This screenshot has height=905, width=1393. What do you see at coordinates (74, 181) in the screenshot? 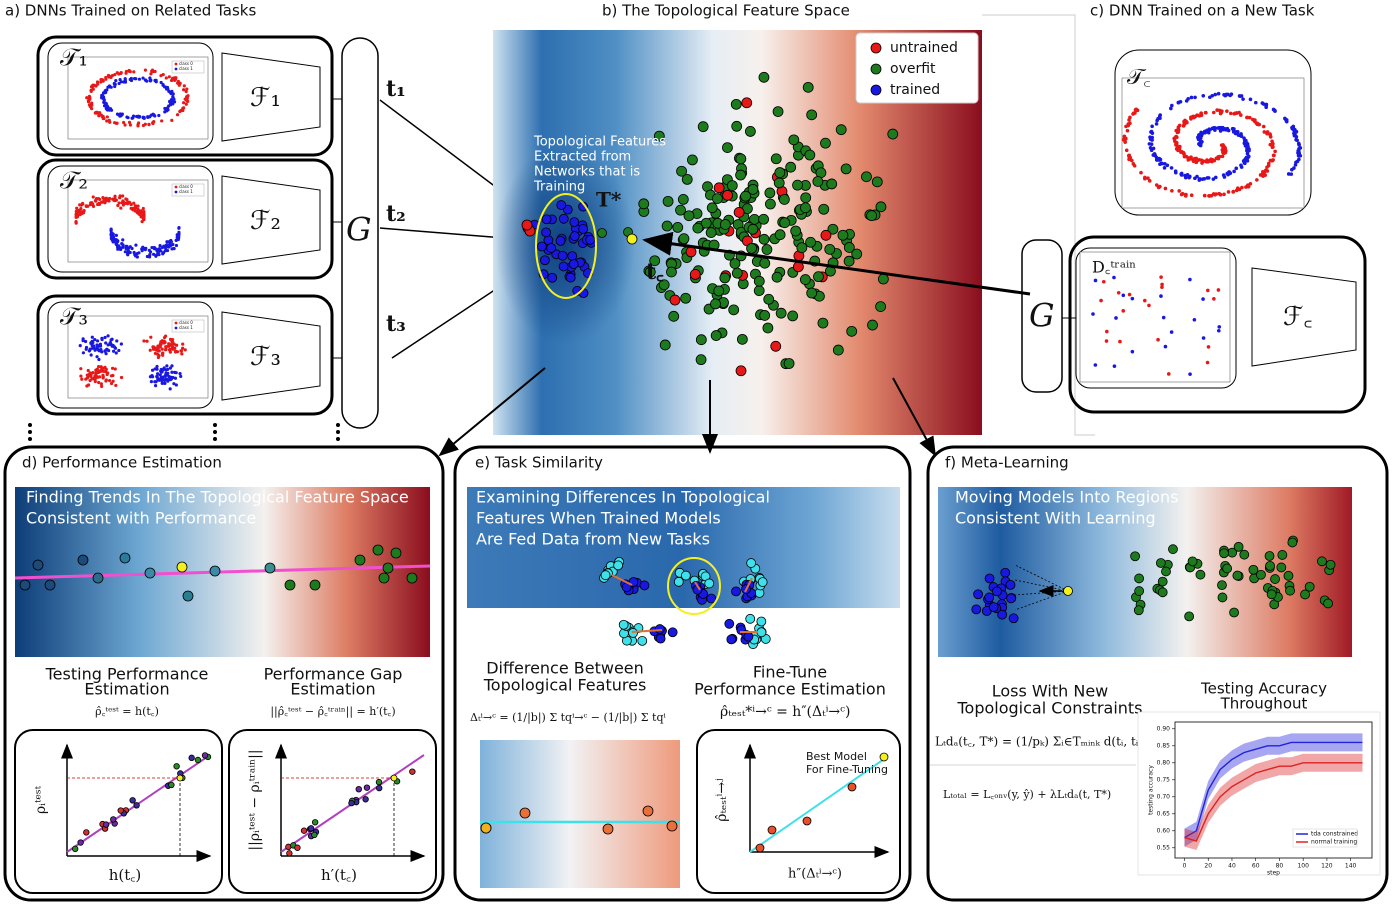
I see `task-label: 𝒯₂` at bounding box center [74, 181].